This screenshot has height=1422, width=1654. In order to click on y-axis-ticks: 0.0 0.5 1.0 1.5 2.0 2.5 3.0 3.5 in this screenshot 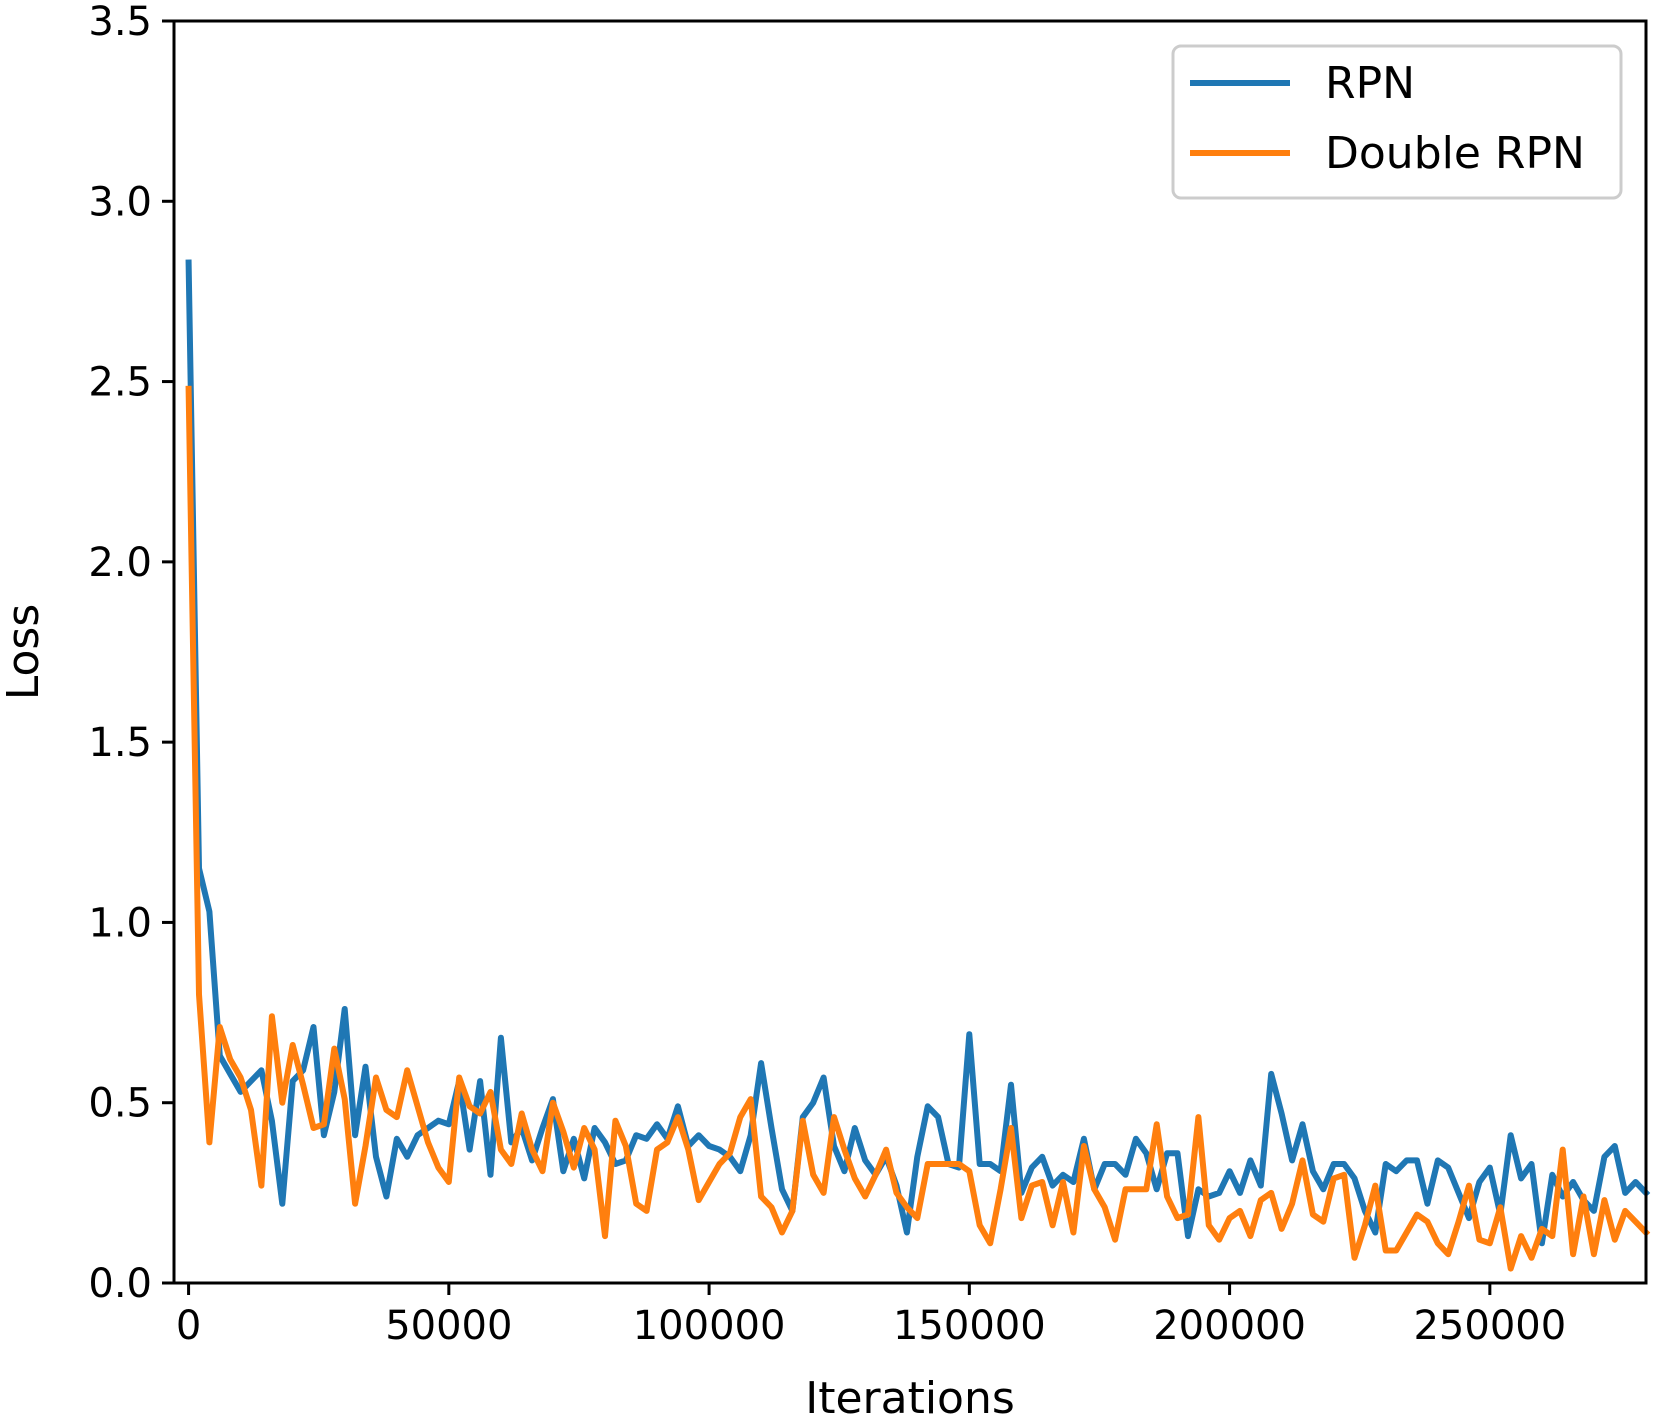, I will do `click(131, 653)`.